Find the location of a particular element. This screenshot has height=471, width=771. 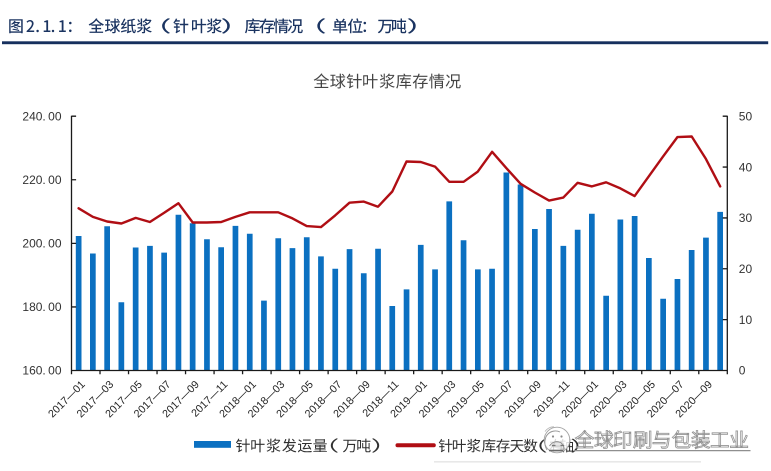

svg-text: 180. 00 is located at coordinates (41, 307).